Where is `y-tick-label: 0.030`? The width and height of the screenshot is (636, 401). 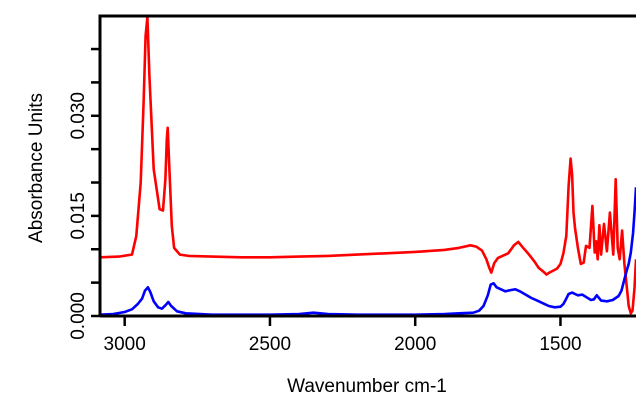 y-tick-label: 0.030 is located at coordinates (78, 116).